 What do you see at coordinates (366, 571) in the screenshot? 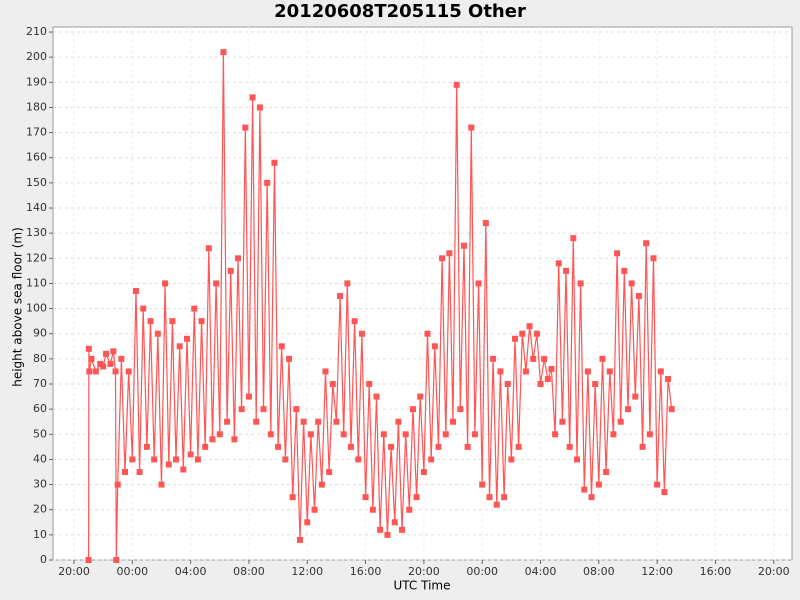
I see `x-tick-label: 16:00` at bounding box center [366, 571].